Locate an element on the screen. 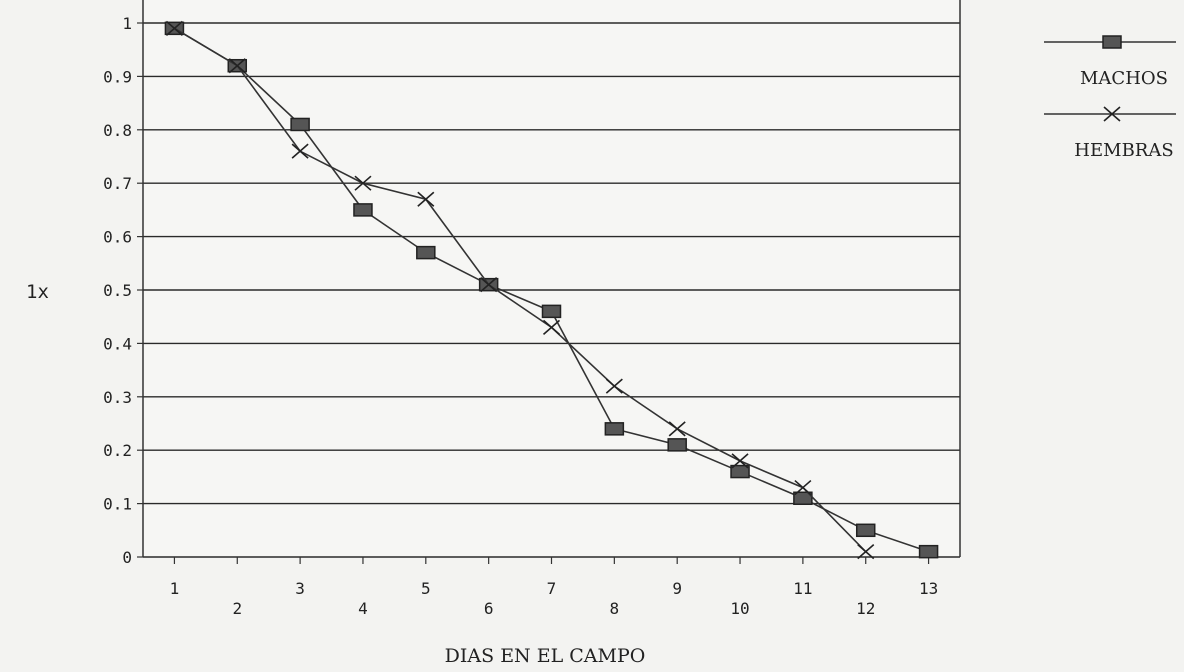 The image size is (1184, 672). y-ticks: 0 0.1 0.2 0.3 0.4 0.5 0.6 0.7 0.8 0.9 1 is located at coordinates (123, 290).